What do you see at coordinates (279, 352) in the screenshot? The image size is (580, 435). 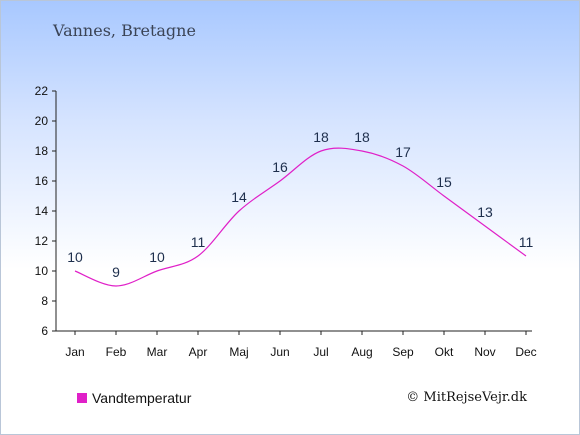 I see `x-tick-label: Jun` at bounding box center [279, 352].